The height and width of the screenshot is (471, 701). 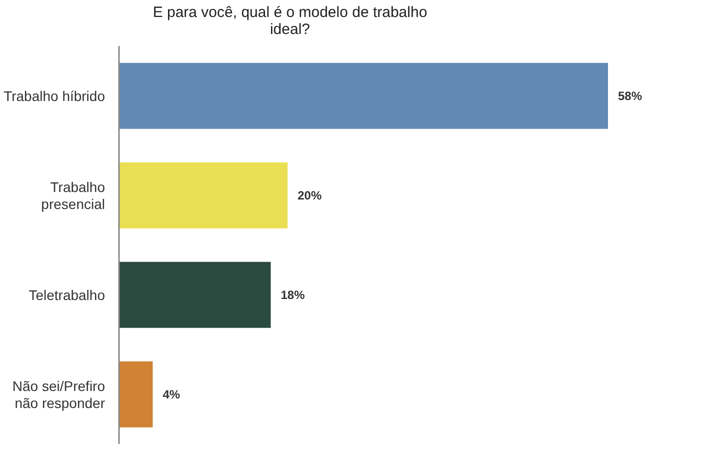 I want to click on data-label: 58%, so click(x=630, y=96).